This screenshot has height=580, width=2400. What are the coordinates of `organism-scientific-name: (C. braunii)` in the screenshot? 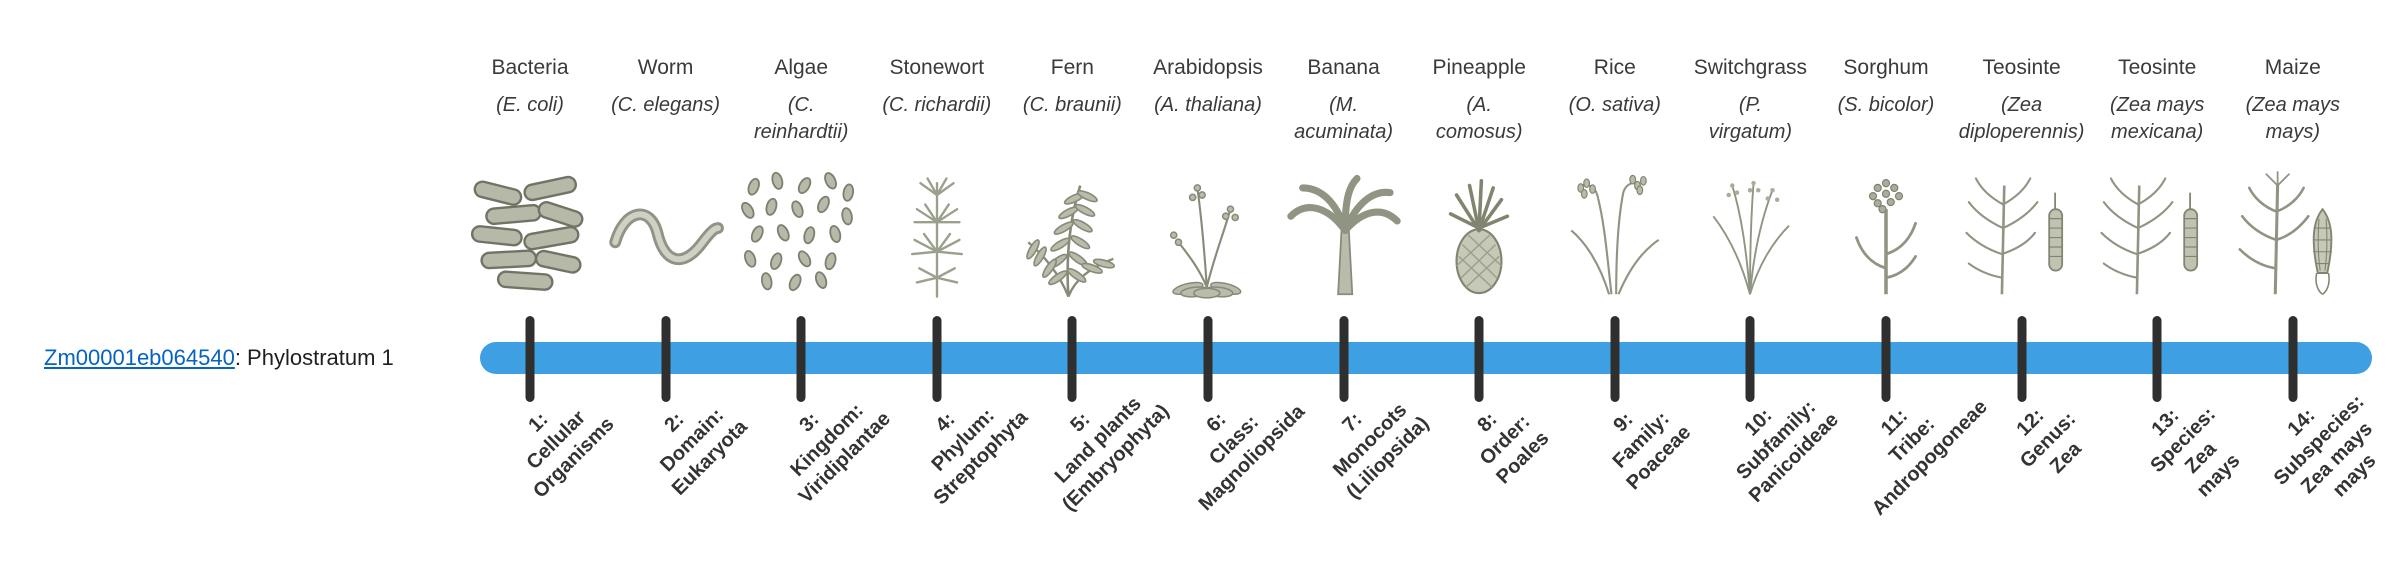 It's located at (1072, 105).